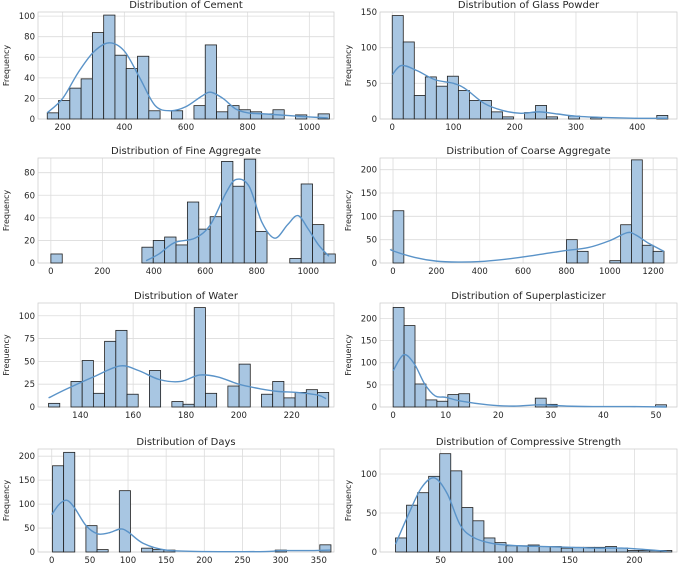 The image size is (685, 565). What do you see at coordinates (185, 442) in the screenshot?
I see `subplot-title: Distribution of Days` at bounding box center [185, 442].